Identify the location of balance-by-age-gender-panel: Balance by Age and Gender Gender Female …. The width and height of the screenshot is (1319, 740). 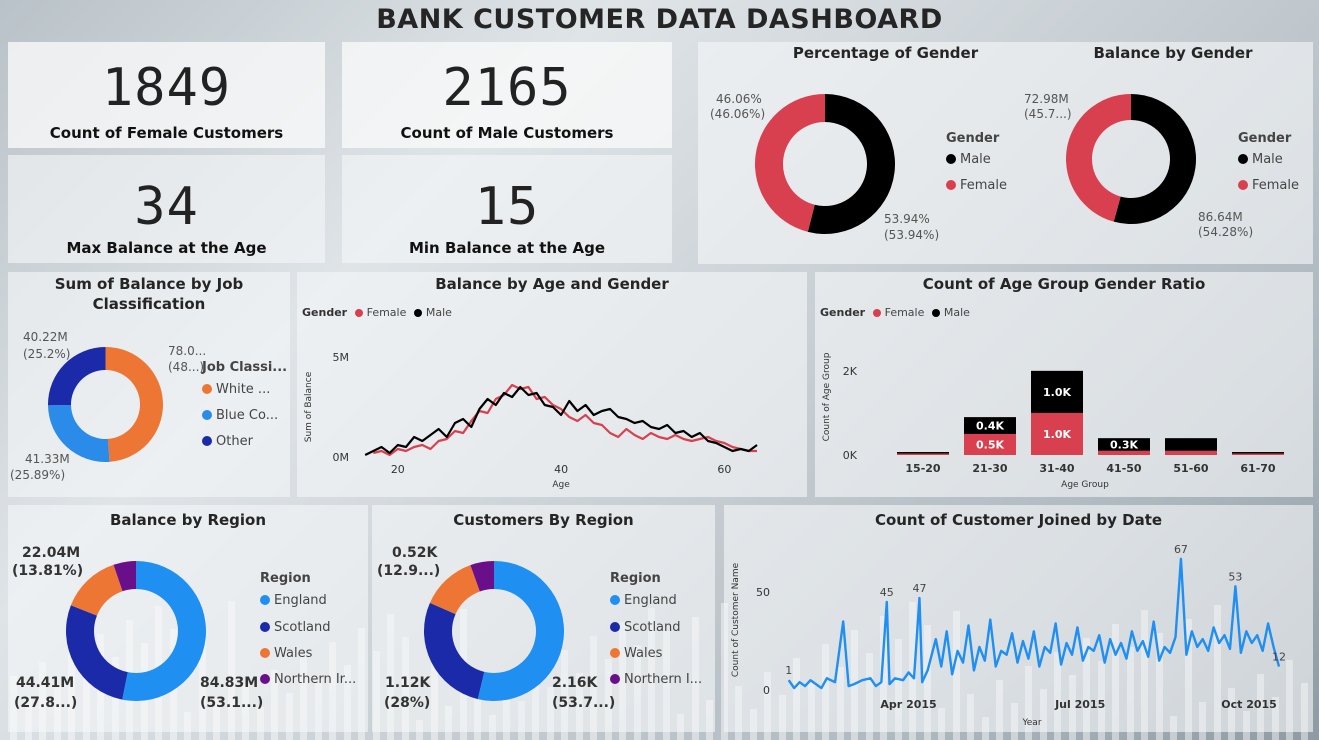
(552, 384).